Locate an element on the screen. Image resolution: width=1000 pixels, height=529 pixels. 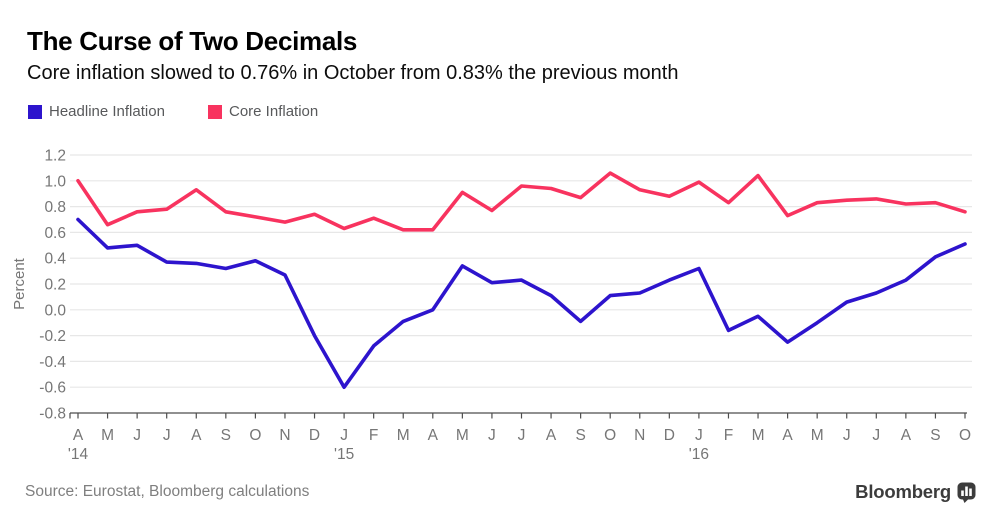
core-inflation-line is located at coordinates (521, 201).